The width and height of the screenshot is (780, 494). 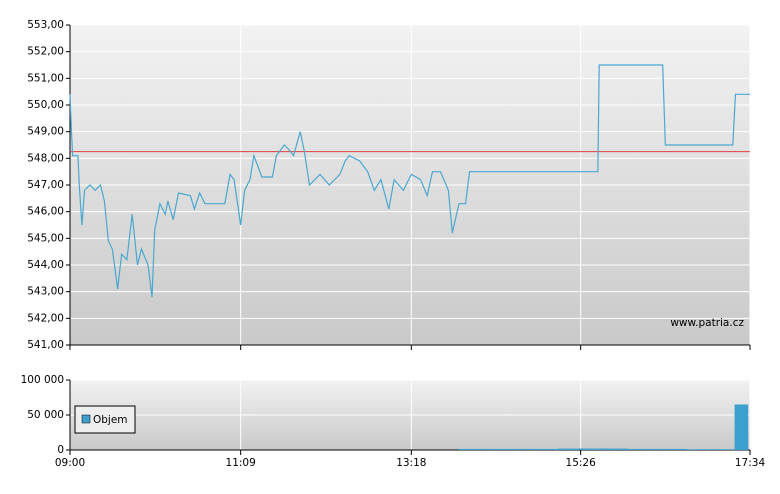 What do you see at coordinates (45, 78) in the screenshot?
I see `y-tick-label: 551,00` at bounding box center [45, 78].